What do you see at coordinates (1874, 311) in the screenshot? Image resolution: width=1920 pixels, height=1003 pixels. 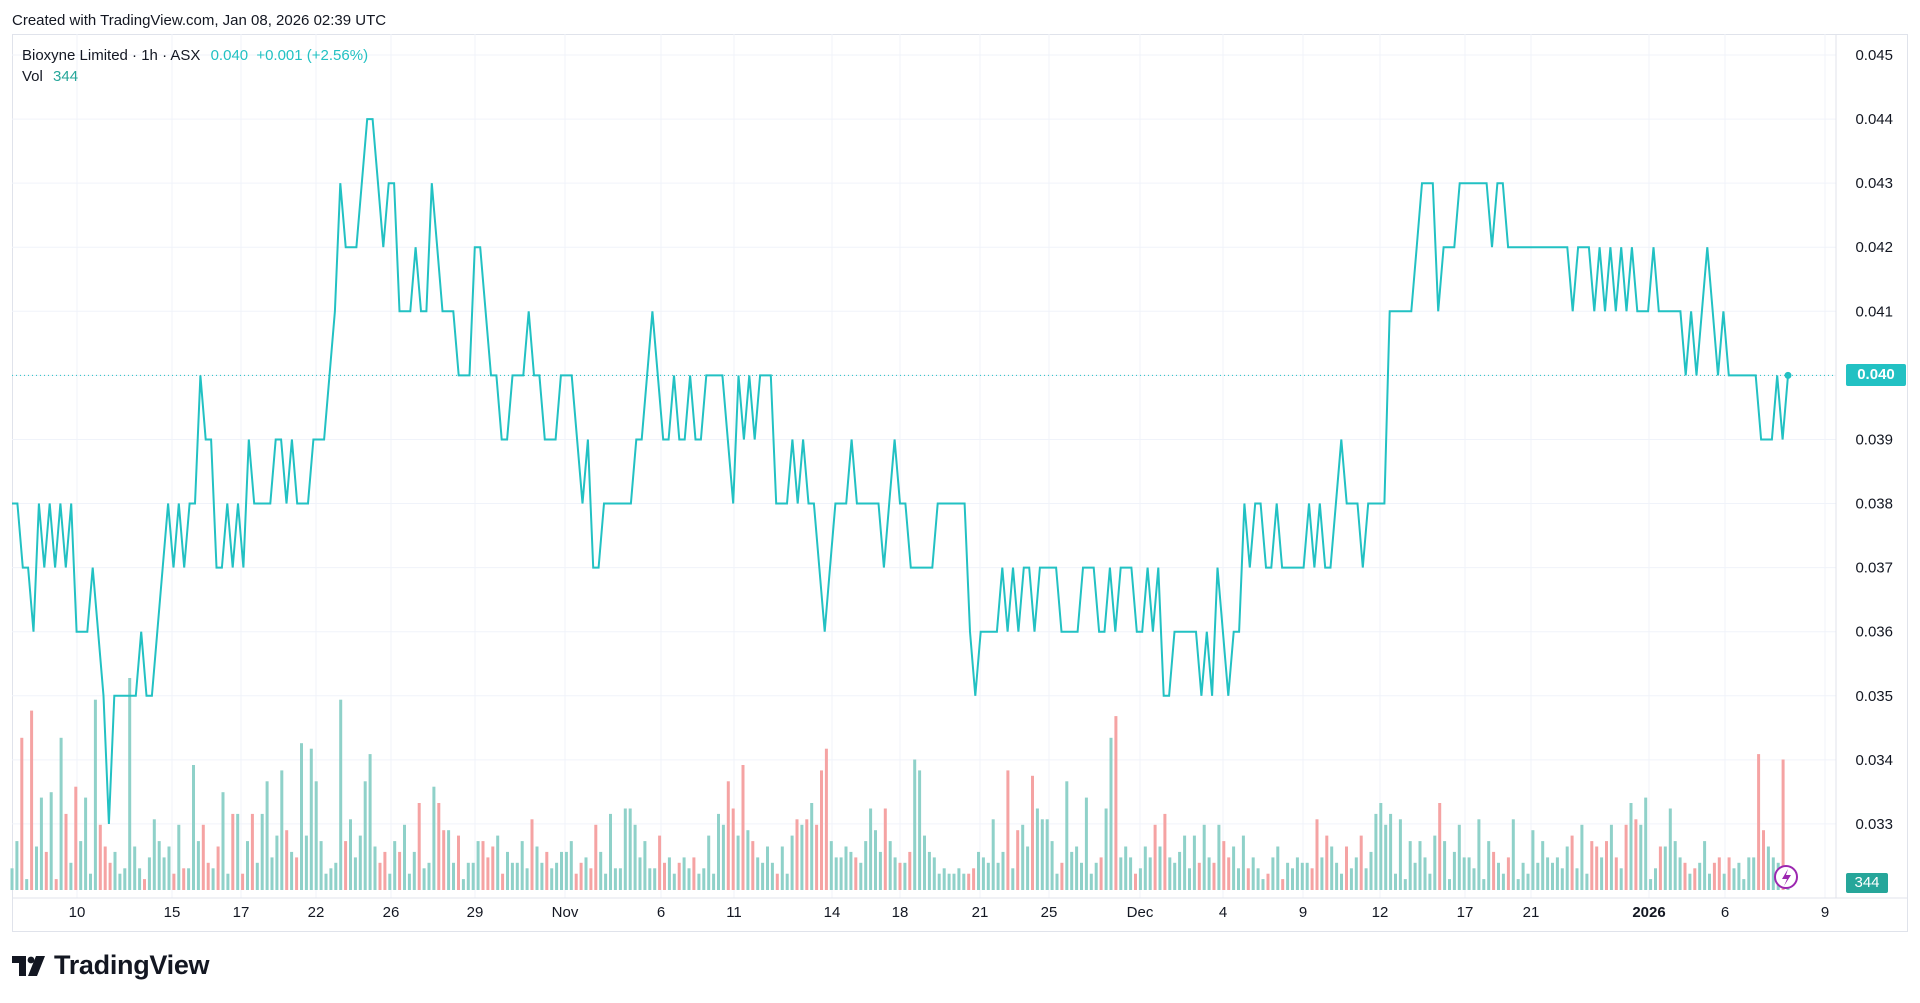 I see `y-tick-label: 0.041` at bounding box center [1874, 311].